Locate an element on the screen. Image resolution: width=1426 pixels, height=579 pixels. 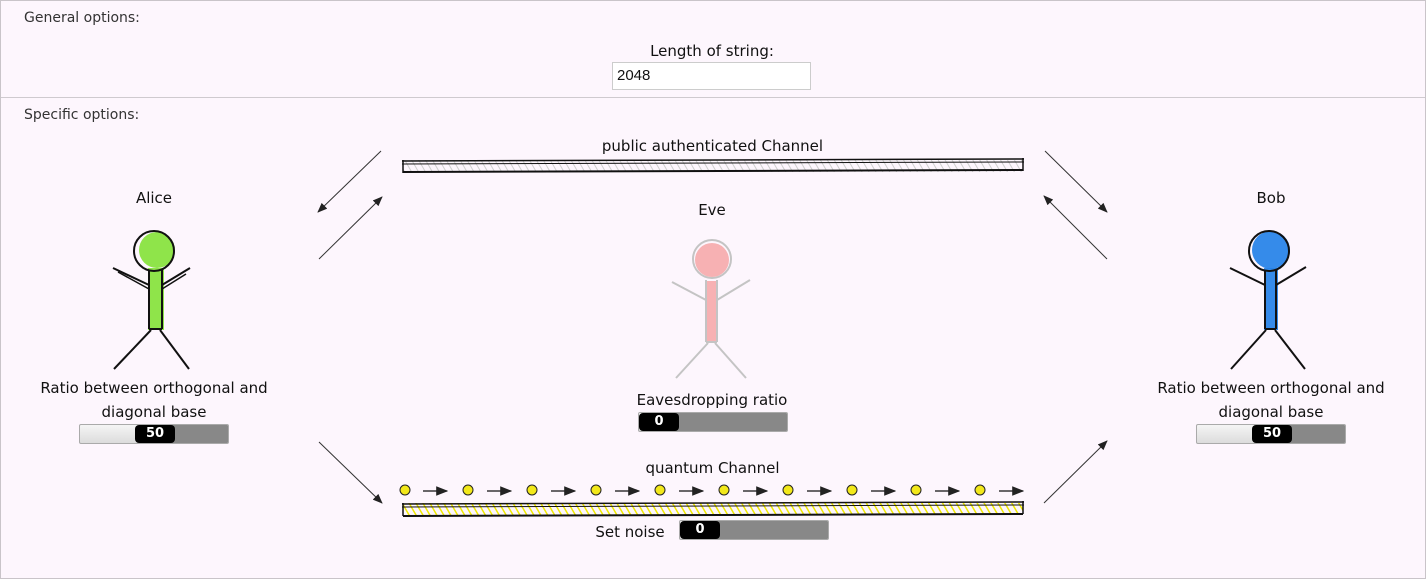
eve-figure is located at coordinates (711, 309).